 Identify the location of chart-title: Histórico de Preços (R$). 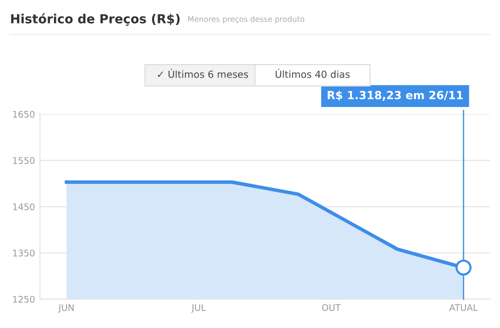
(95, 19).